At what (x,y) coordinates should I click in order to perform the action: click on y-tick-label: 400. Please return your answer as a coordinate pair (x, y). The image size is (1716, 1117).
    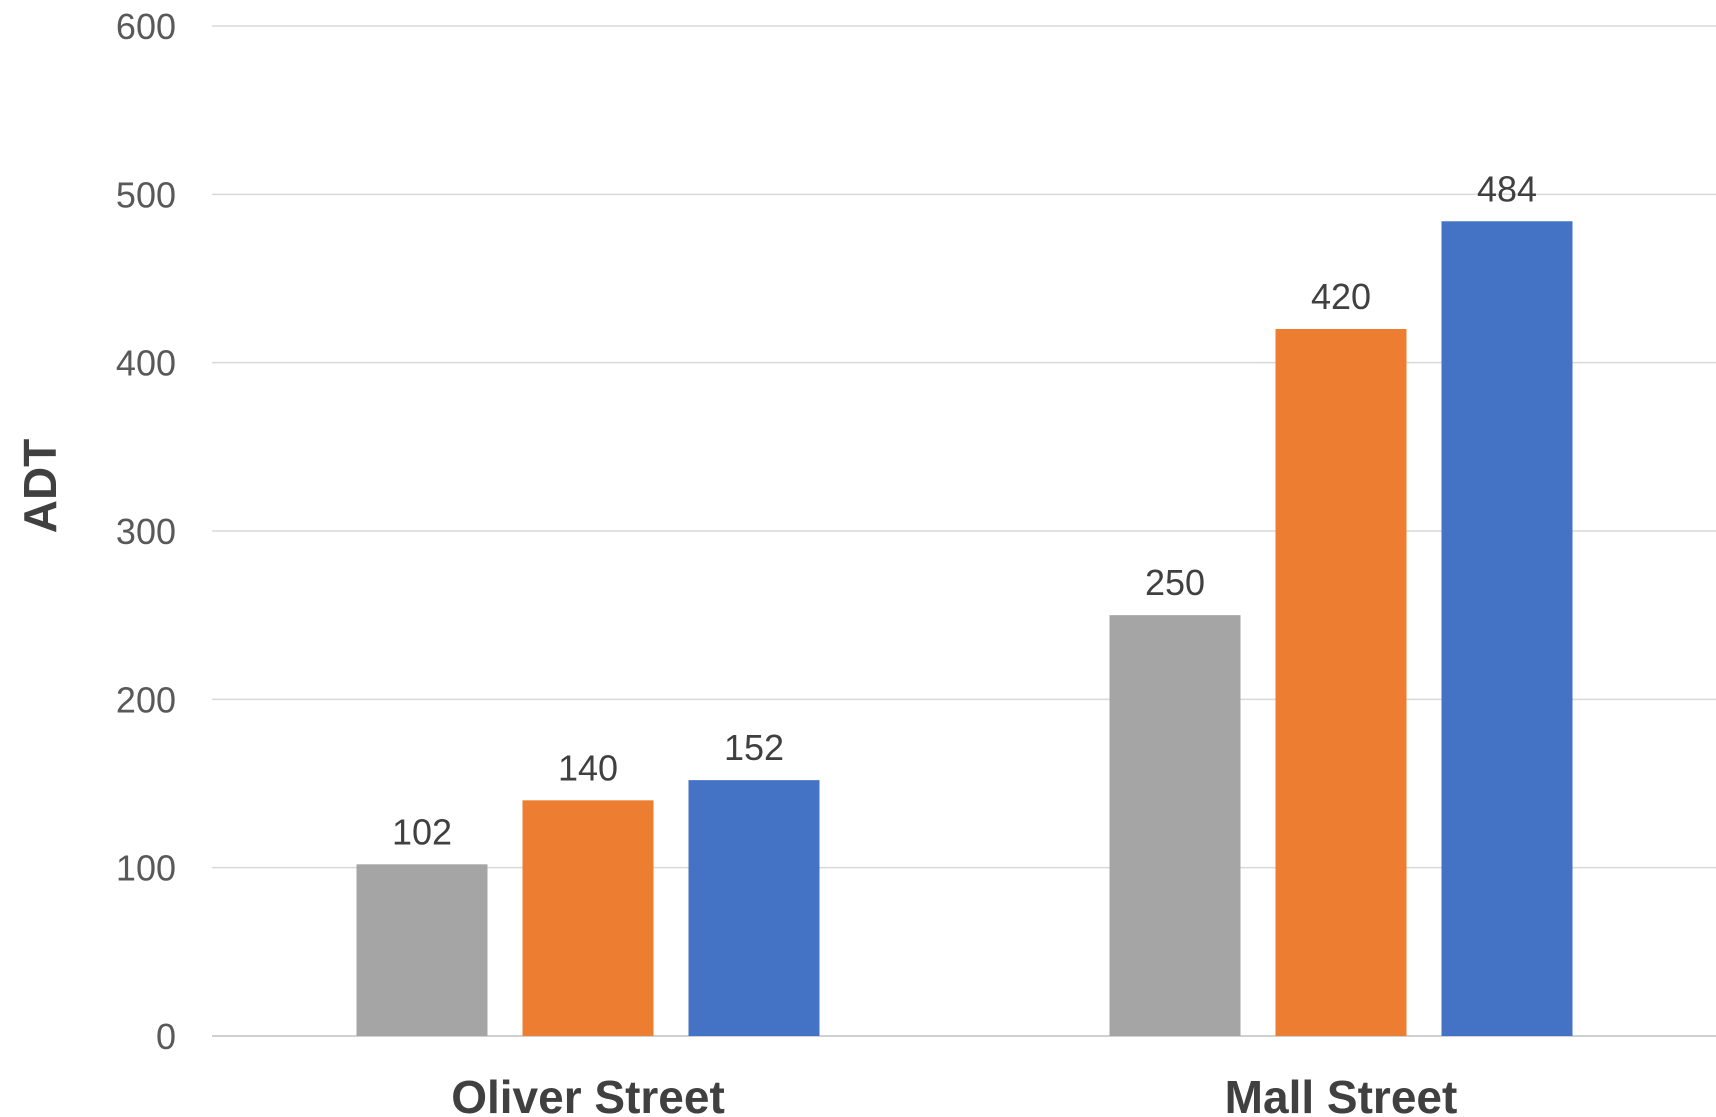
    Looking at the image, I should click on (146, 363).